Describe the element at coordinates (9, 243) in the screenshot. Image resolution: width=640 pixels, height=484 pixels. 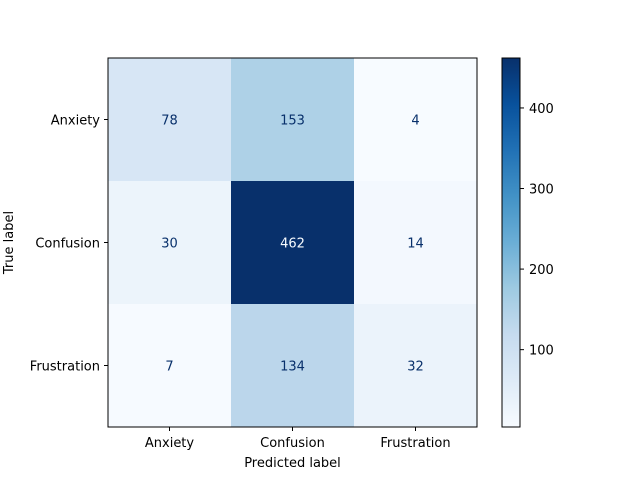
I see `y-axis-label: True label` at that location.